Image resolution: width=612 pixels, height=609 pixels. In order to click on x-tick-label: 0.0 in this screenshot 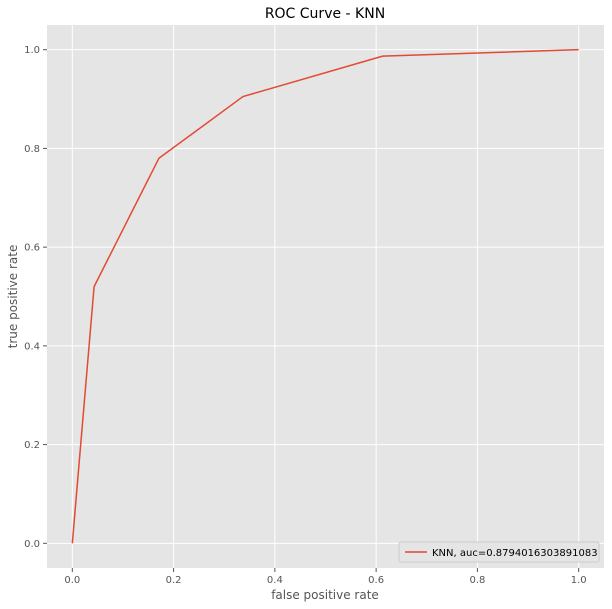, I will do `click(72, 580)`.